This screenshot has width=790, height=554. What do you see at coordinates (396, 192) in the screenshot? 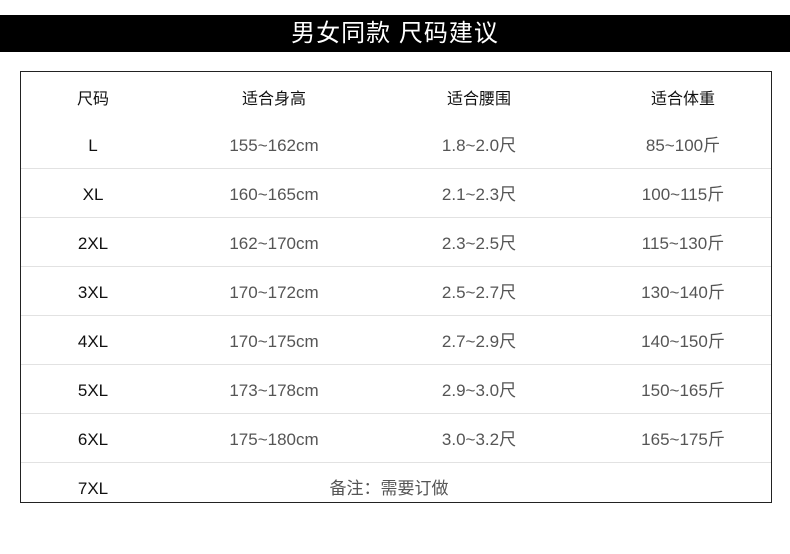
I see `table-row: XL 160~165cm 2.1~2.3尺 100~115斤` at bounding box center [396, 192].